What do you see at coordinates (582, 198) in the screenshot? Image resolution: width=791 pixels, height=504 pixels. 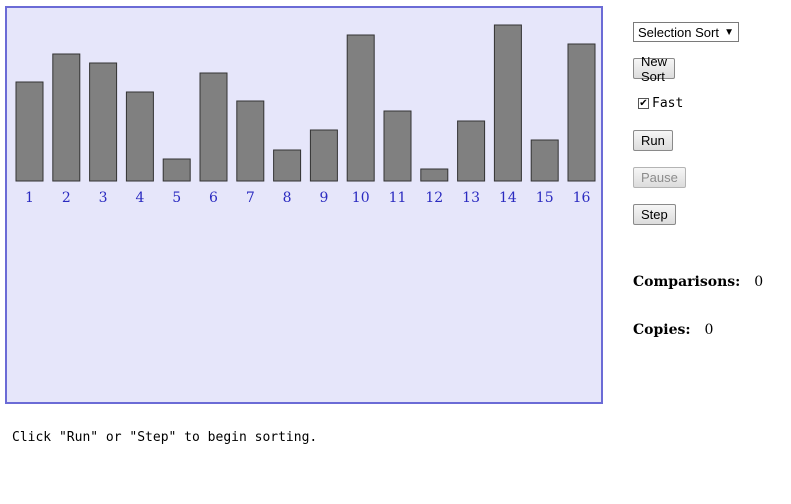 I see `bar-label-16: 16` at bounding box center [582, 198].